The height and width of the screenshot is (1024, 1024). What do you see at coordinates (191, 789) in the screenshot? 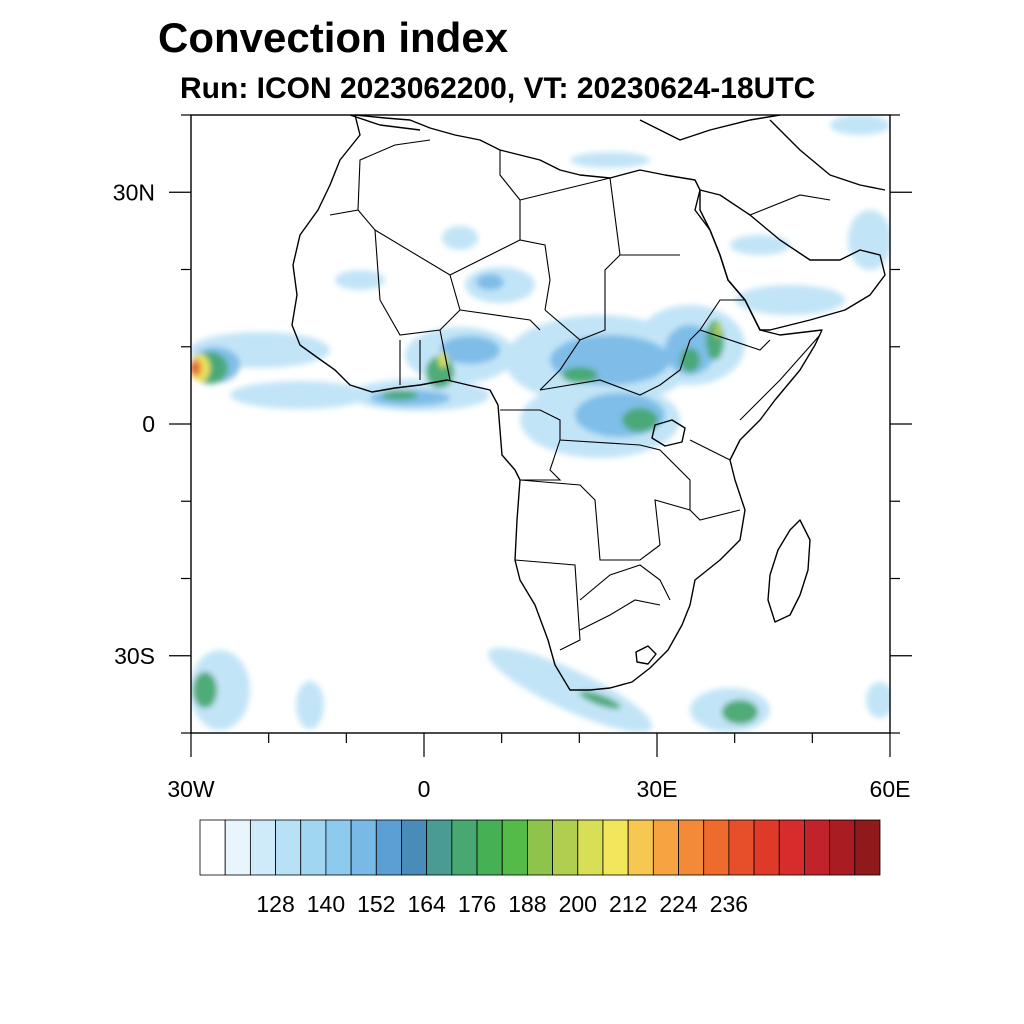
I see `x-tick-label: 30W` at bounding box center [191, 789].